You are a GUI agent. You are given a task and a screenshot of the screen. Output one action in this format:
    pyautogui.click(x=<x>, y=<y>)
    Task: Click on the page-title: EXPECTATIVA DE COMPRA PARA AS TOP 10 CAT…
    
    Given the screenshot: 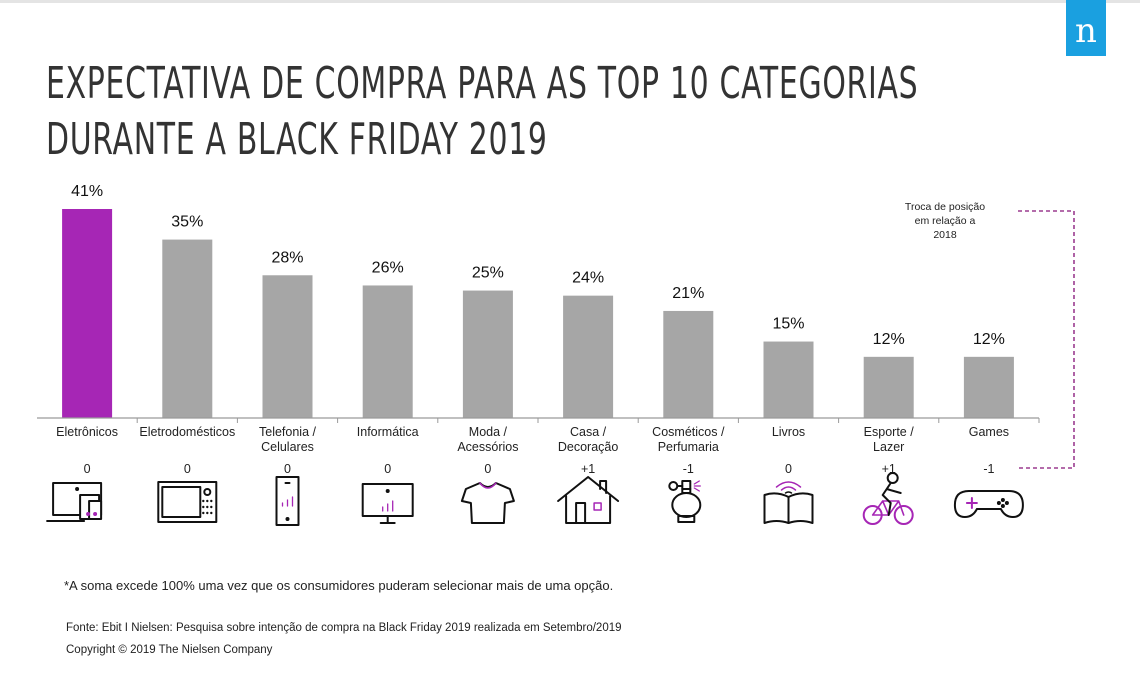 What is the action you would take?
    pyautogui.click(x=482, y=112)
    